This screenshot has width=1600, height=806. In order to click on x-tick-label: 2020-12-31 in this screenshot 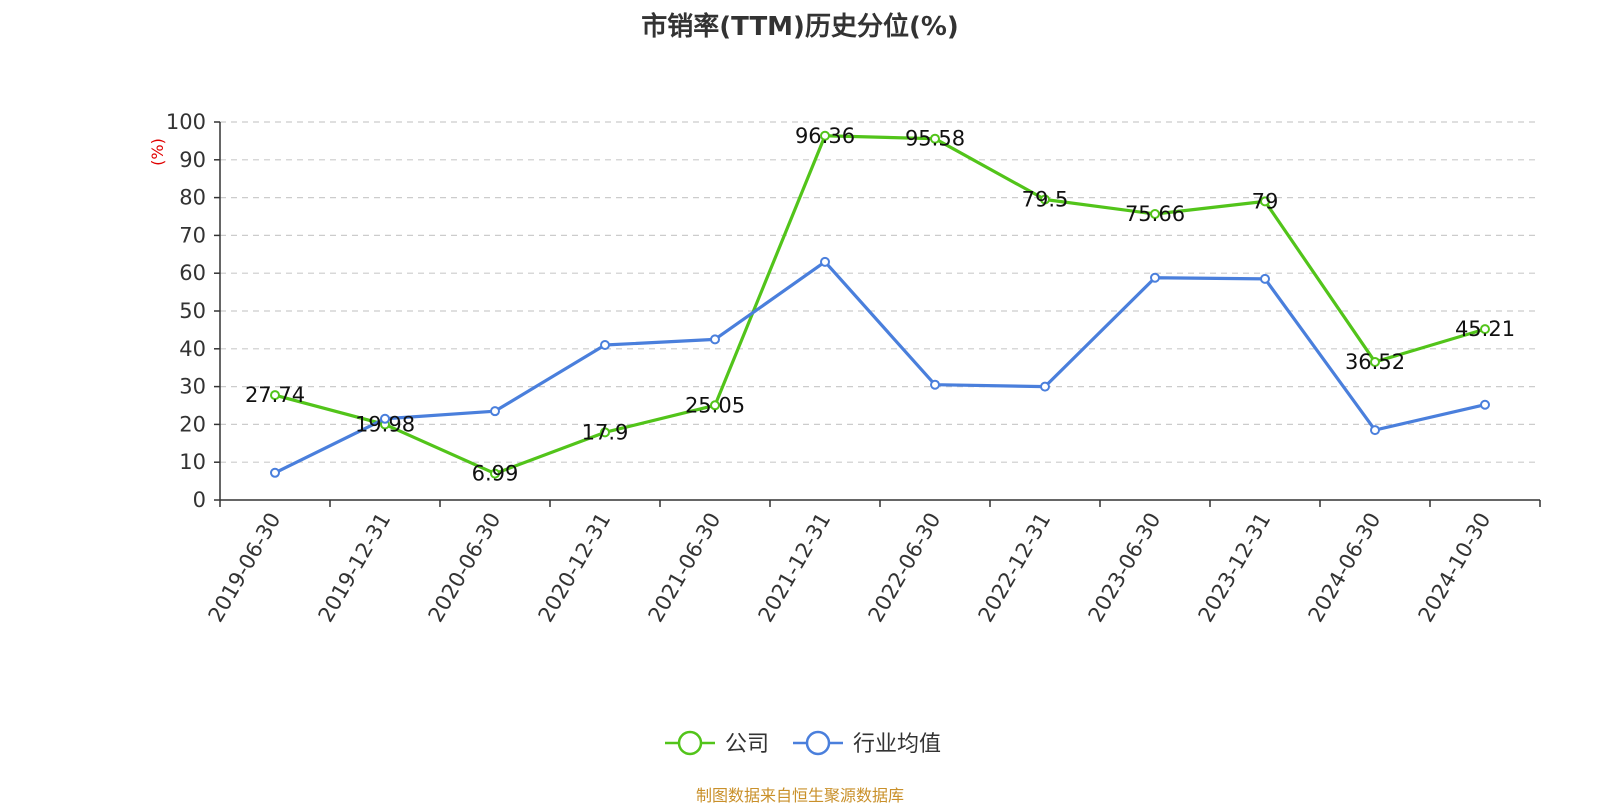, I will do `click(575, 568)`.